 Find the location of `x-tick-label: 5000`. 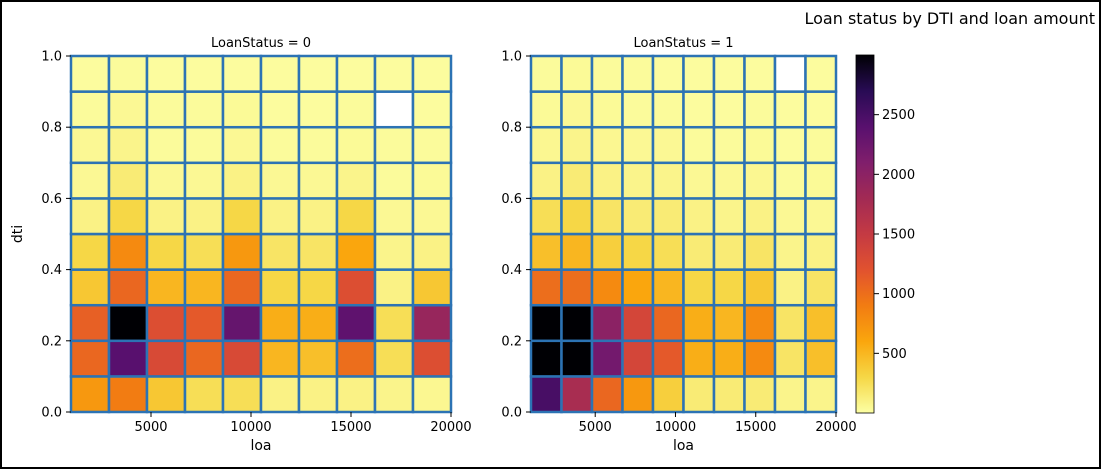

x-tick-label: 5000 is located at coordinates (595, 427).